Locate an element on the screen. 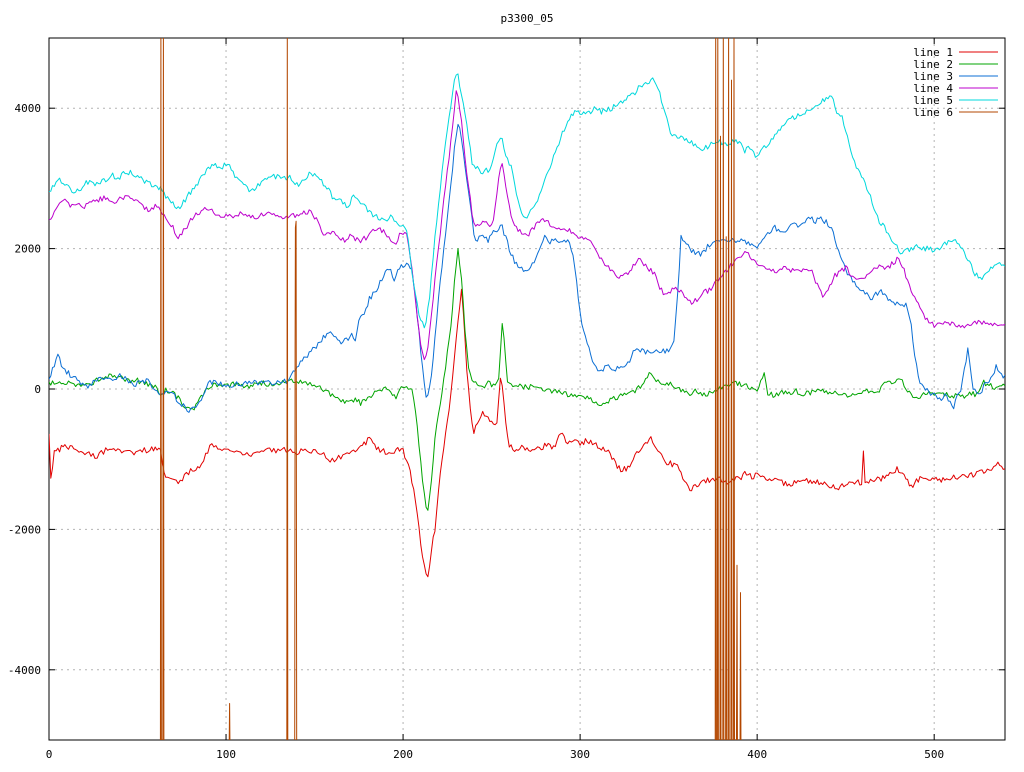  y-tick-label: 4000 is located at coordinates (28, 108).